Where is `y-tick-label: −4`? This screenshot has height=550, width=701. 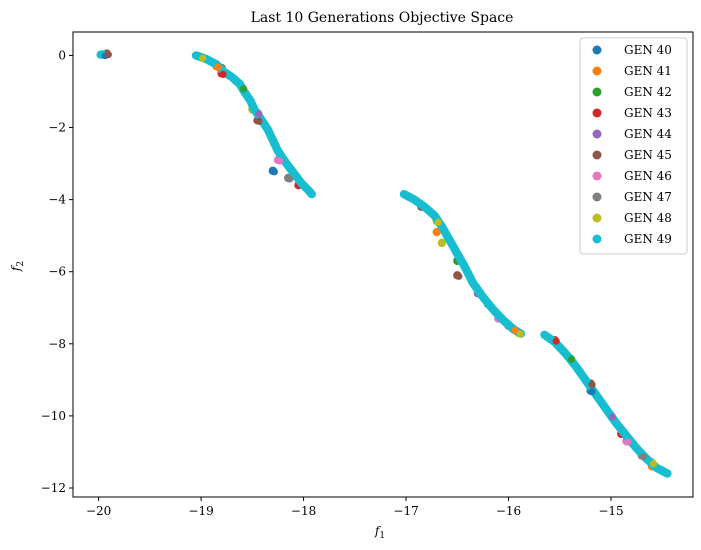
y-tick-label: −4 is located at coordinates (57, 200).